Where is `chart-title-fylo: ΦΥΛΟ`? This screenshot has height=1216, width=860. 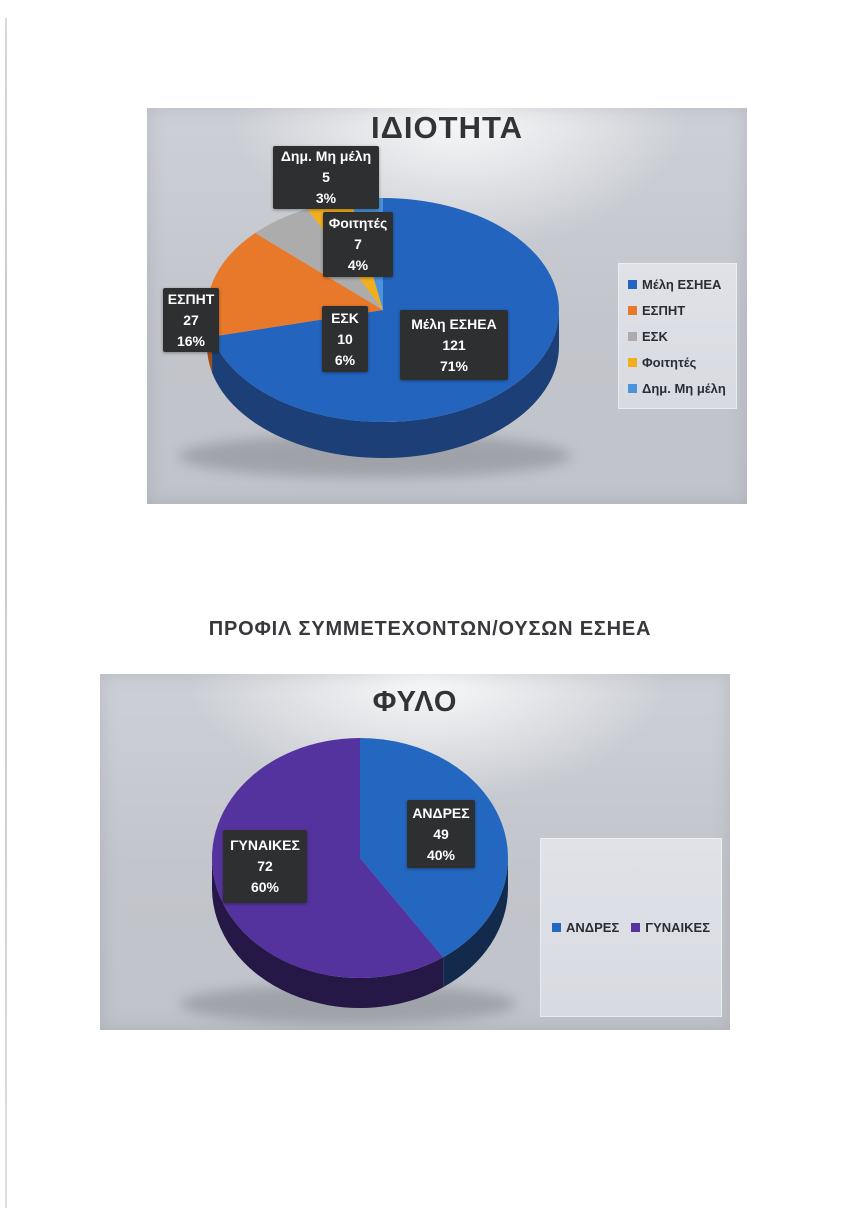
chart-title-fylo: ΦΥΛΟ is located at coordinates (415, 702).